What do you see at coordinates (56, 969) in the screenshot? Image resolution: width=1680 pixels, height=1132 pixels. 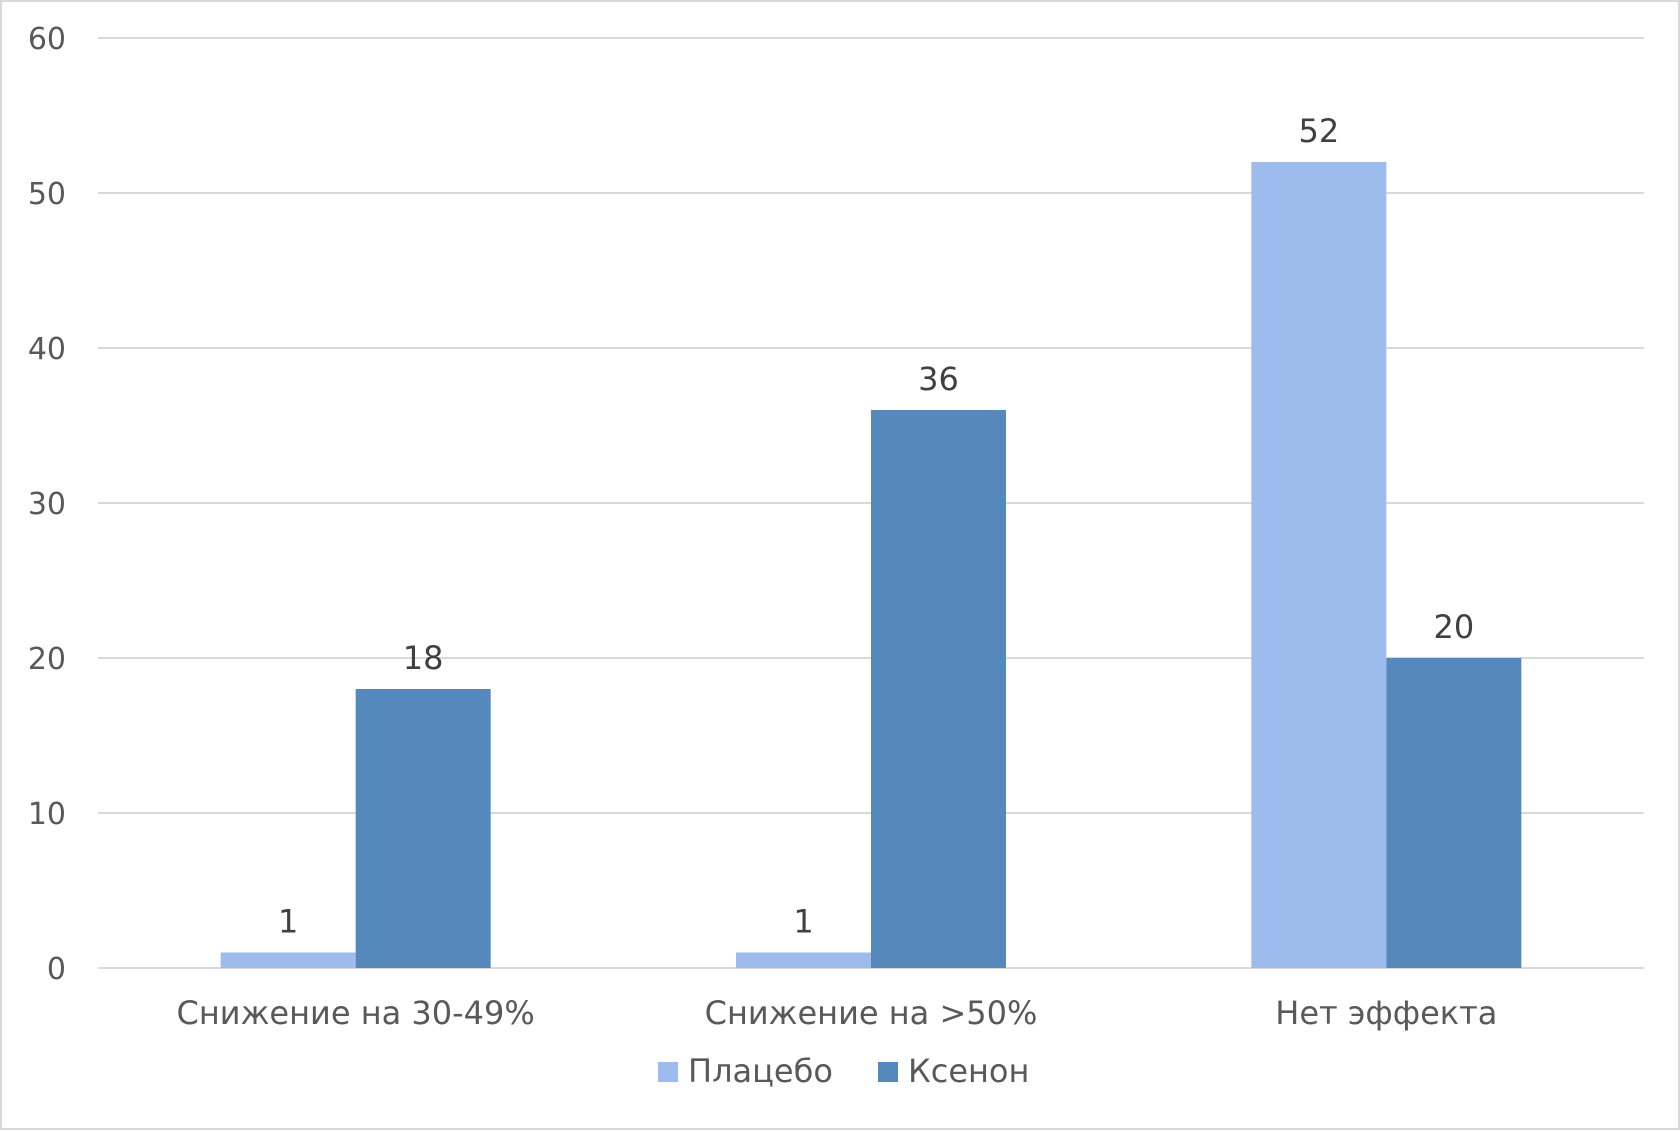 I see `y-tick-label-0: 0` at bounding box center [56, 969].